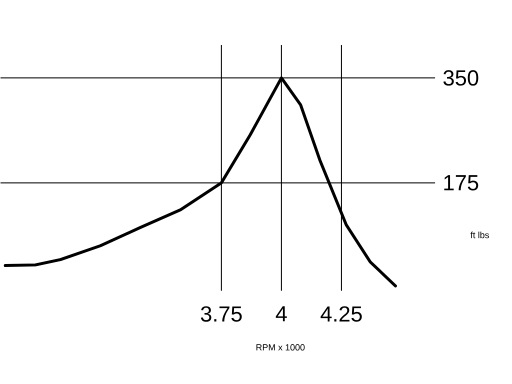 This screenshot has width=512, height=384. I want to click on x-axis-title: RPM x 1000, so click(280, 347).